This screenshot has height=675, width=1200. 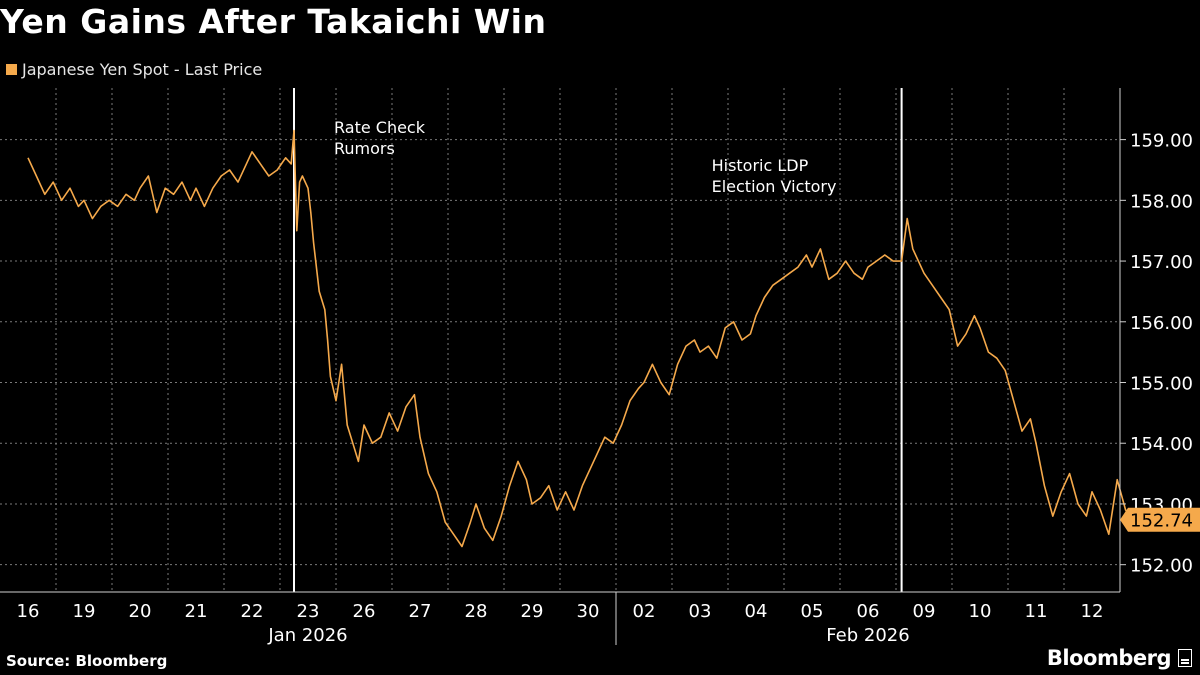 I want to click on x-tick-label: 21, so click(x=196, y=611).